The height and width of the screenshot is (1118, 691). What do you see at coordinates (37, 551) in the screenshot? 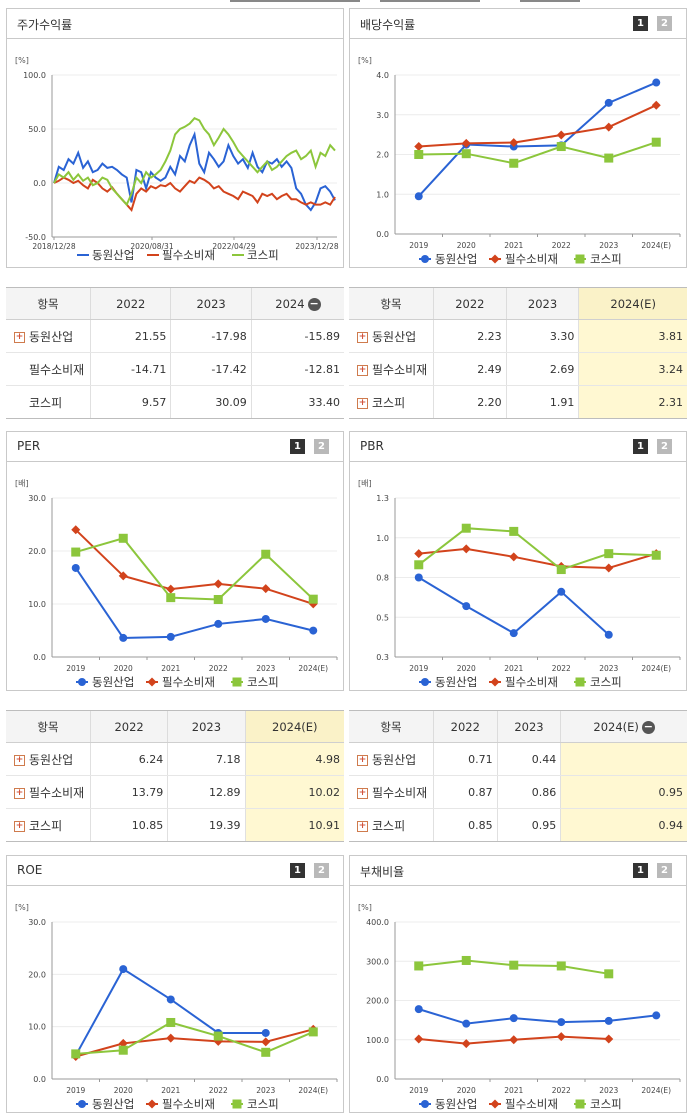
I see `y-tick-label: 20.0` at bounding box center [37, 551].